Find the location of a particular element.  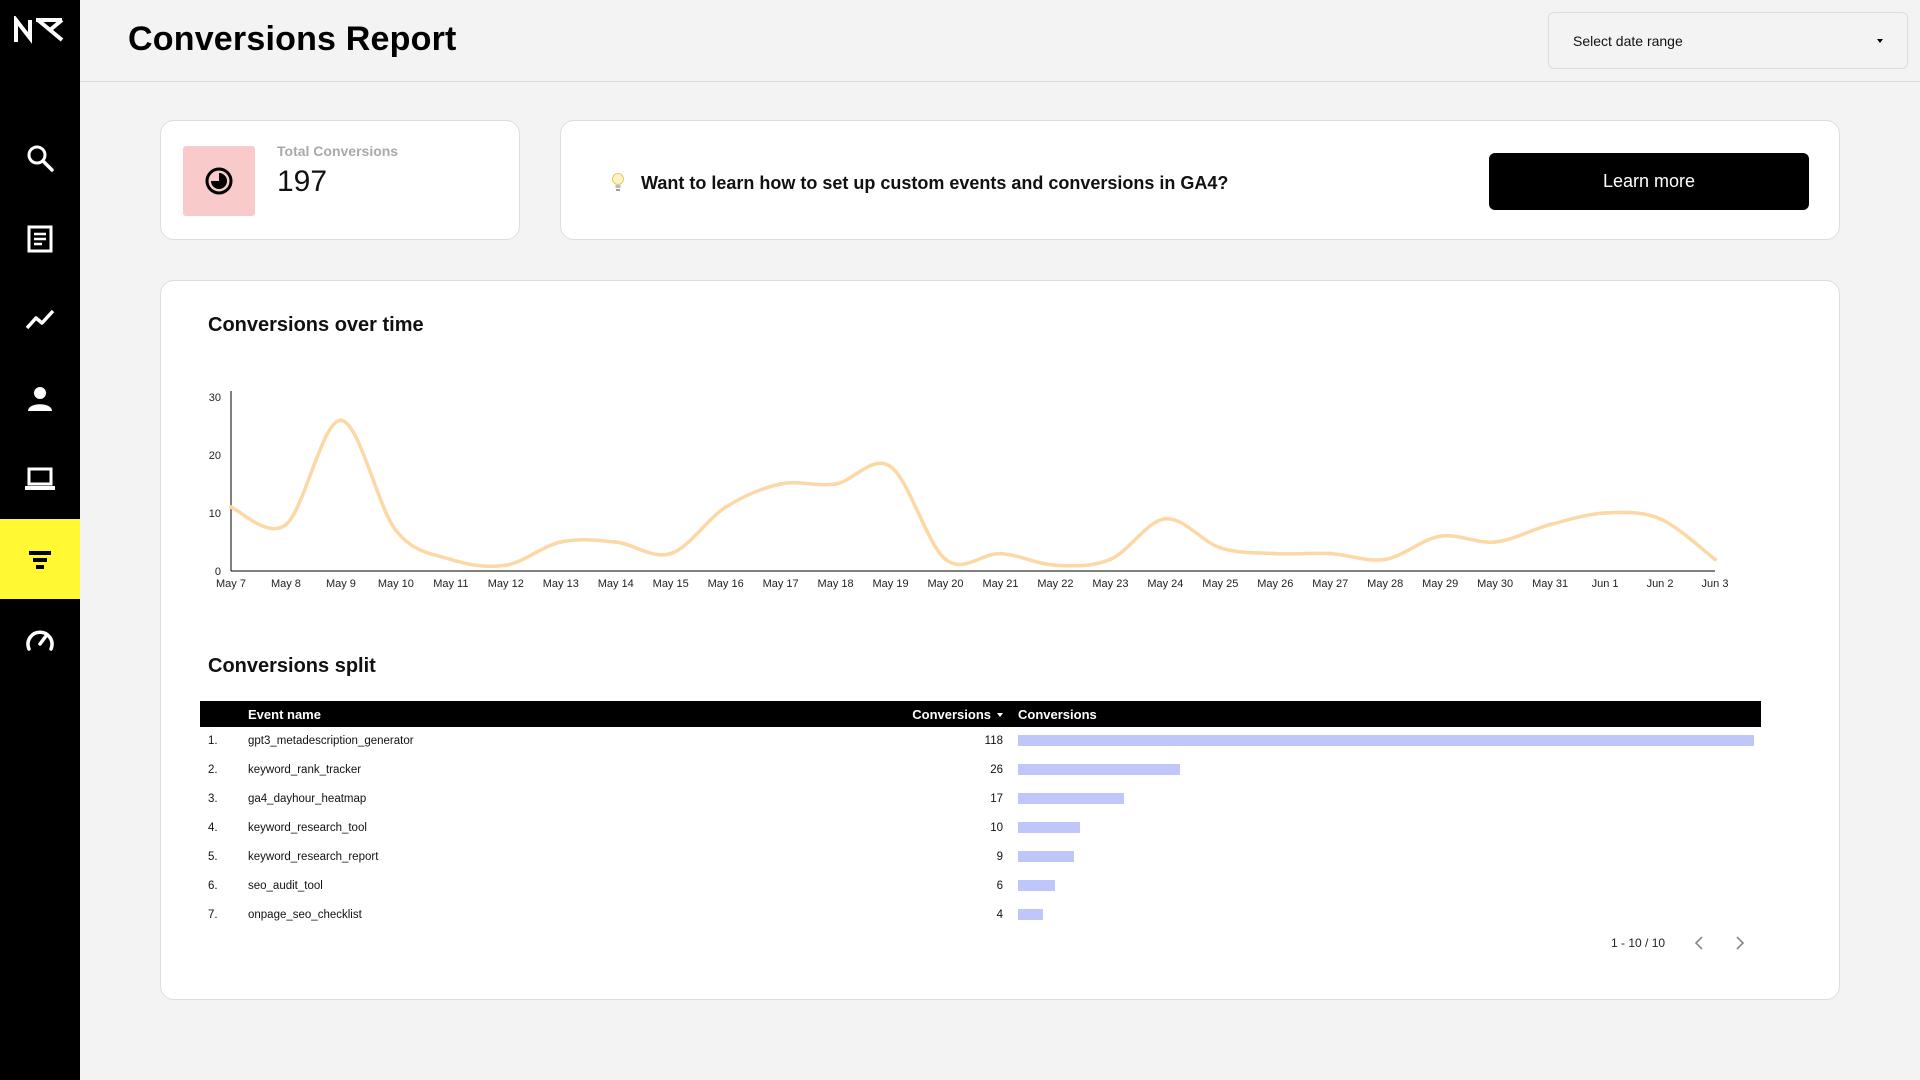

page-title: Conversions Report is located at coordinates (292, 39).